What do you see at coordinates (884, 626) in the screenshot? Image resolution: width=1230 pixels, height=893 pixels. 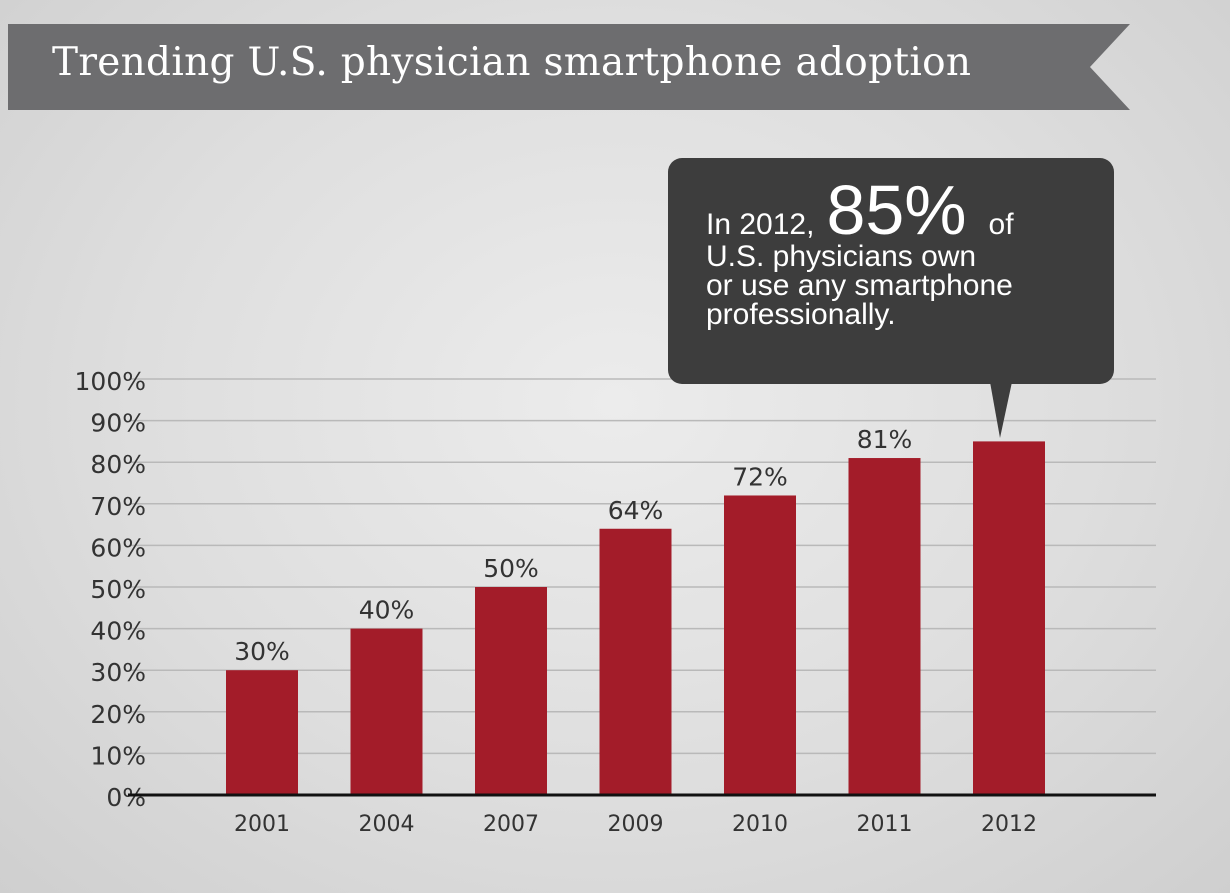 I see `bar-2011` at bounding box center [884, 626].